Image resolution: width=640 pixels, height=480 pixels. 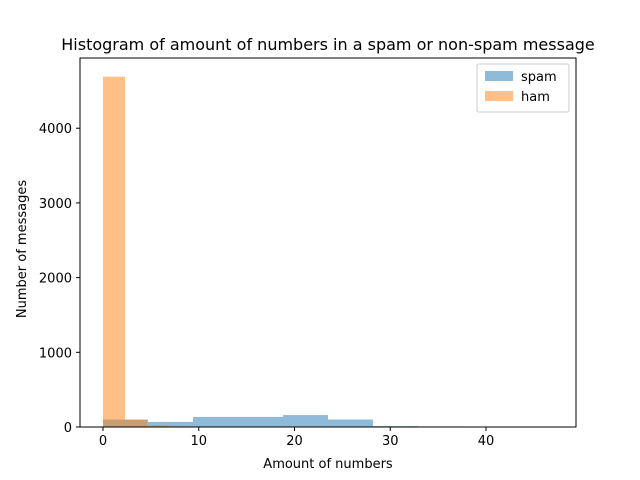 What do you see at coordinates (22, 249) in the screenshot?
I see `y-axis-label: Number of messages` at bounding box center [22, 249].